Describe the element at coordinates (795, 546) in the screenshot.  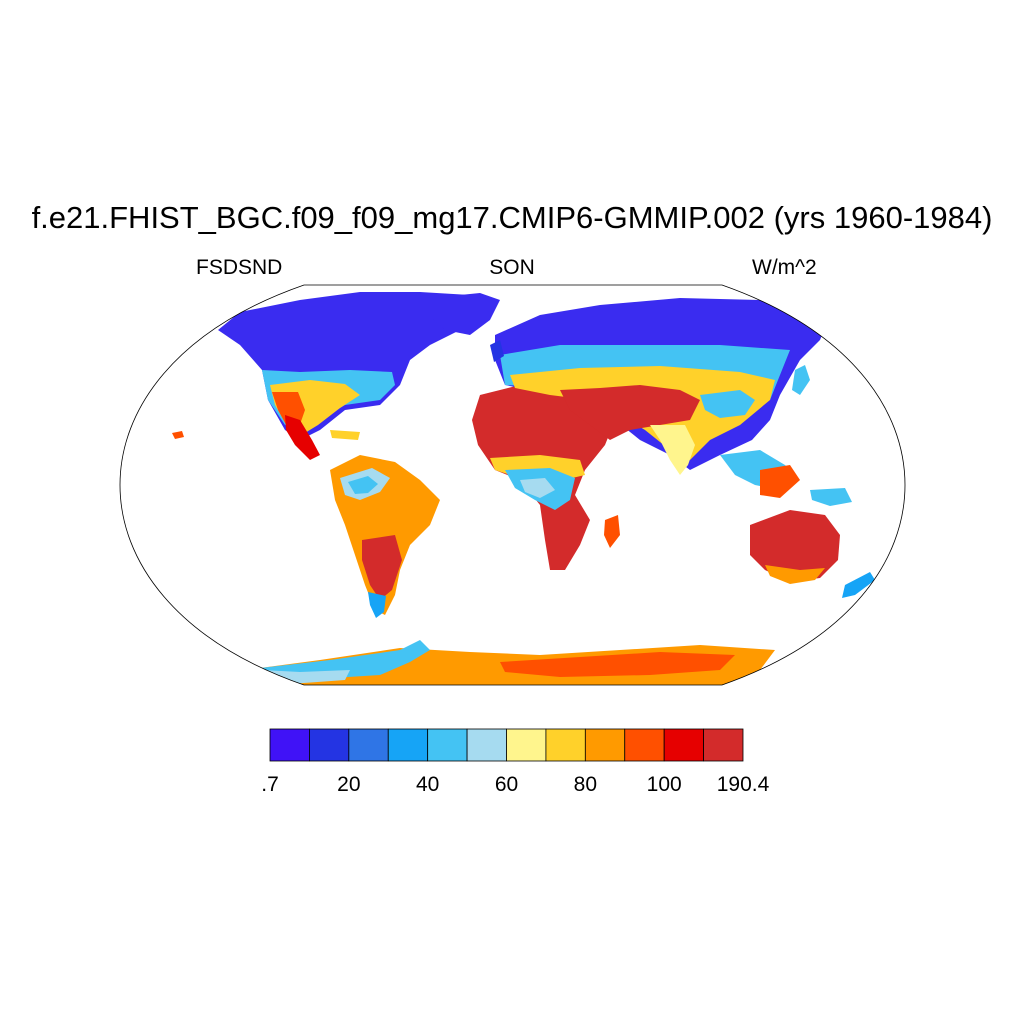
I see `australia-land` at that location.